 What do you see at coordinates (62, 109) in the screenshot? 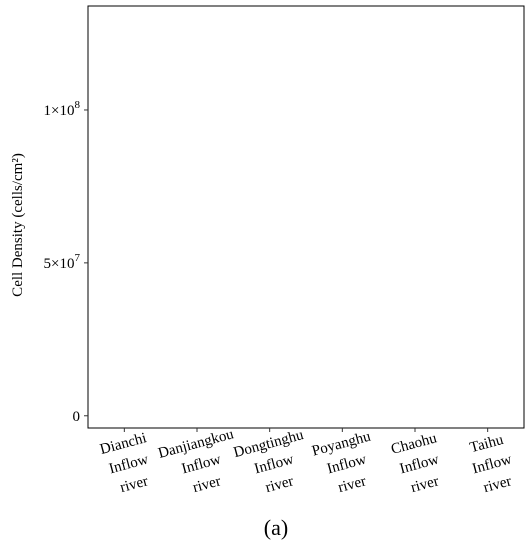
I see `y-tick-label: 1×10⁸` at bounding box center [62, 109].